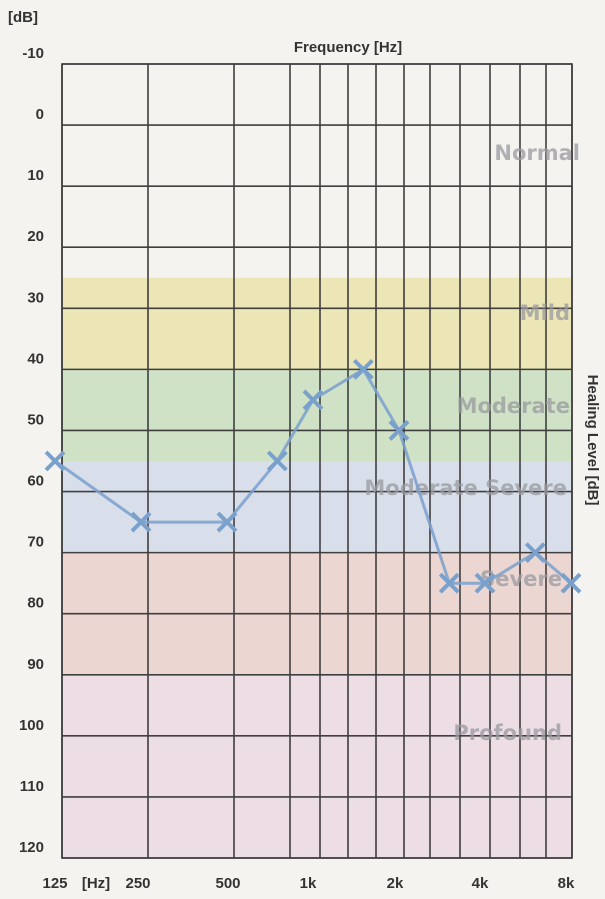 The width and height of the screenshot is (605, 899). I want to click on severity-band-label-2: Moderate, so click(513, 406).